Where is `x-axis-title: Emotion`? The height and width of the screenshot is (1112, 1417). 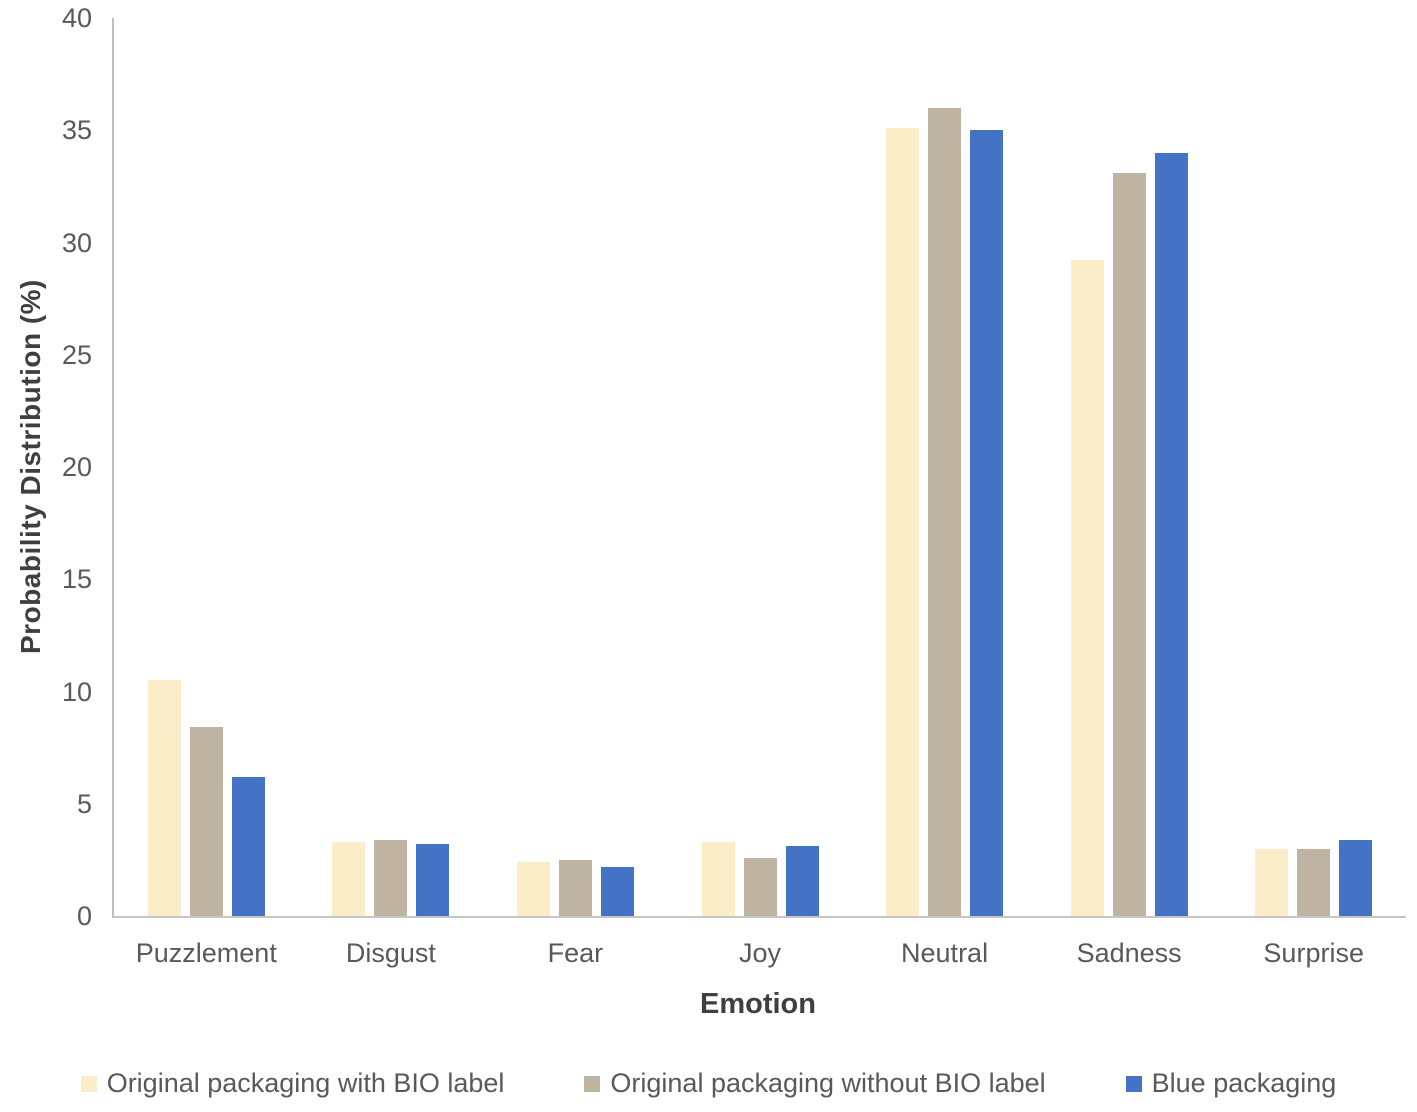
x-axis-title: Emotion is located at coordinates (758, 1004).